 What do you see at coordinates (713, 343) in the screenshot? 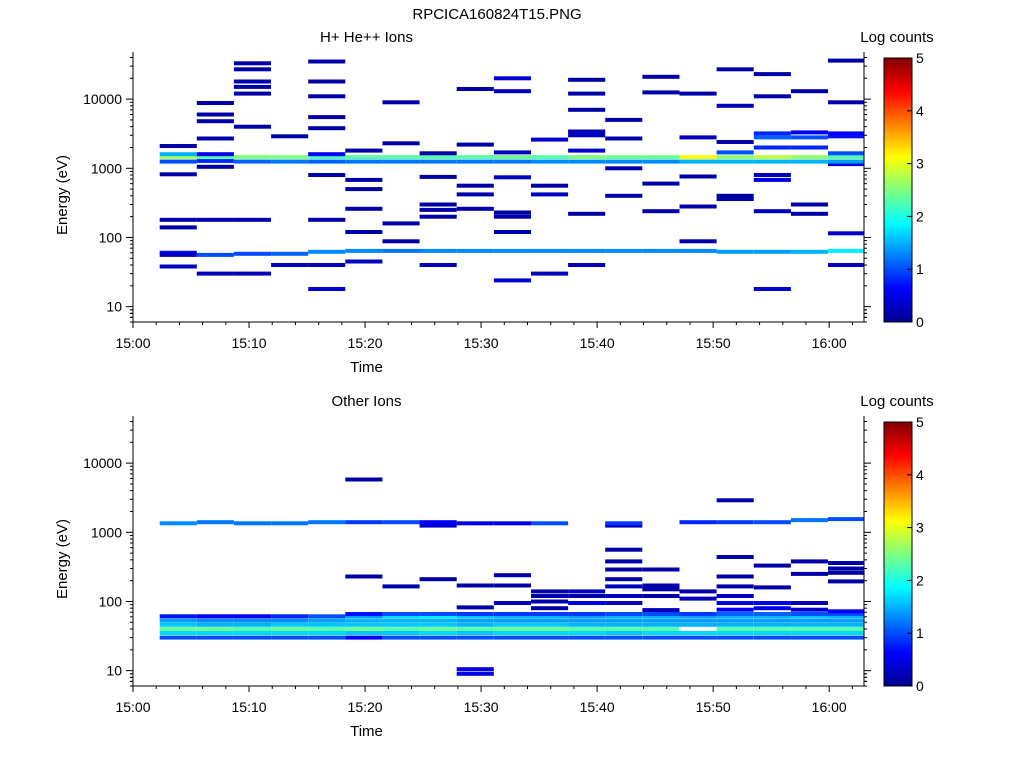
I see `x-tick-label: 15:50` at bounding box center [713, 343].